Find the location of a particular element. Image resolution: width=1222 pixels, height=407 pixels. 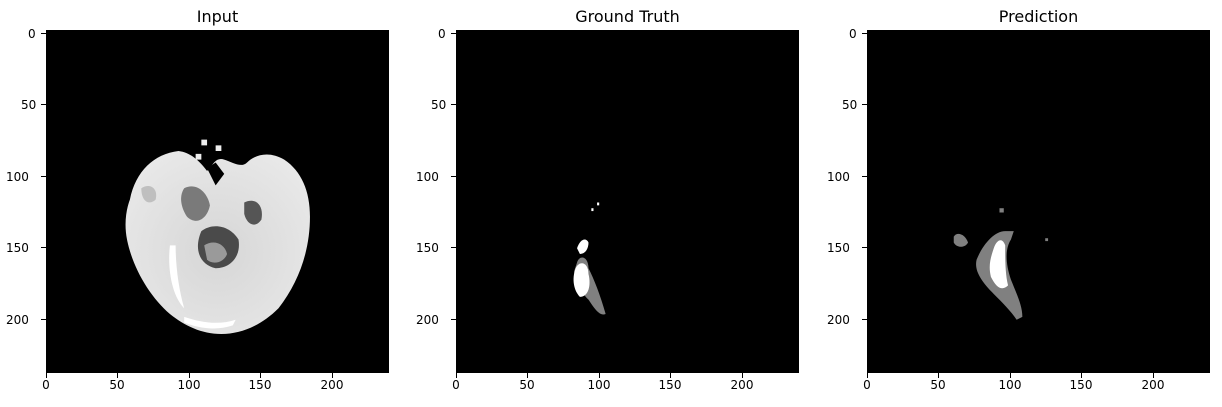

panel-title: Input is located at coordinates (217, 16).